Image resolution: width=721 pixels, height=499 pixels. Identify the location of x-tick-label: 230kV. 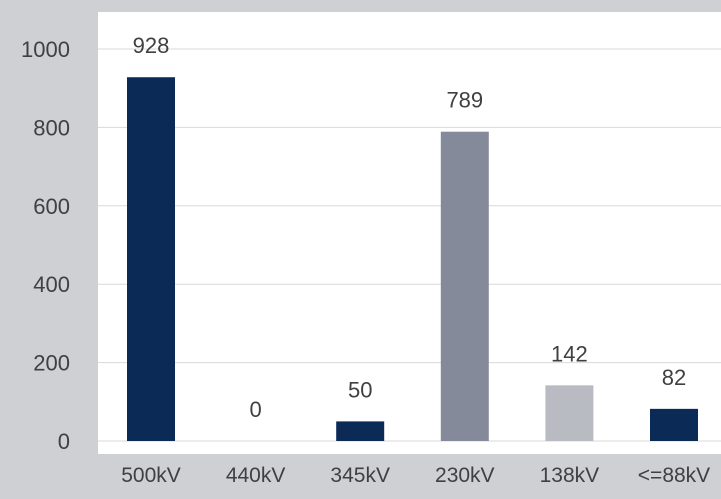
(465, 475).